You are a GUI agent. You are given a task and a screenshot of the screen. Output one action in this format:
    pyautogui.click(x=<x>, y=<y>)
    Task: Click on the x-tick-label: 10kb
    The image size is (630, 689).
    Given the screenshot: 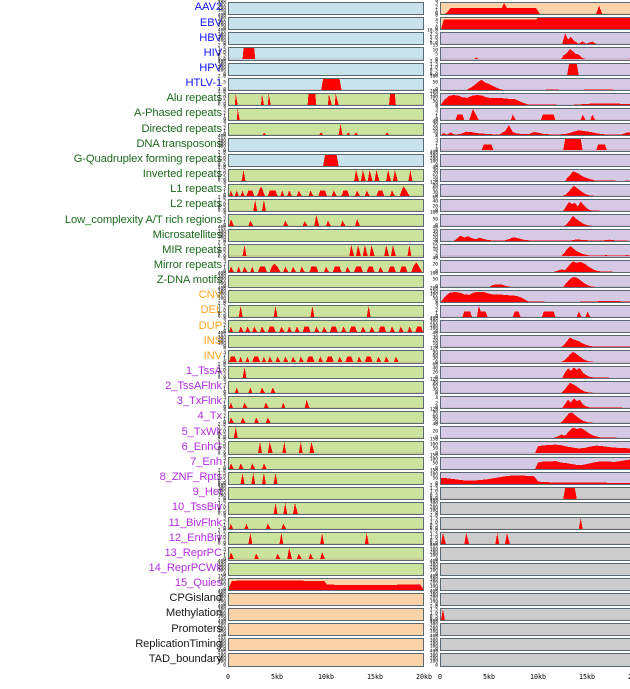 What is the action you would take?
    pyautogui.click(x=326, y=677)
    